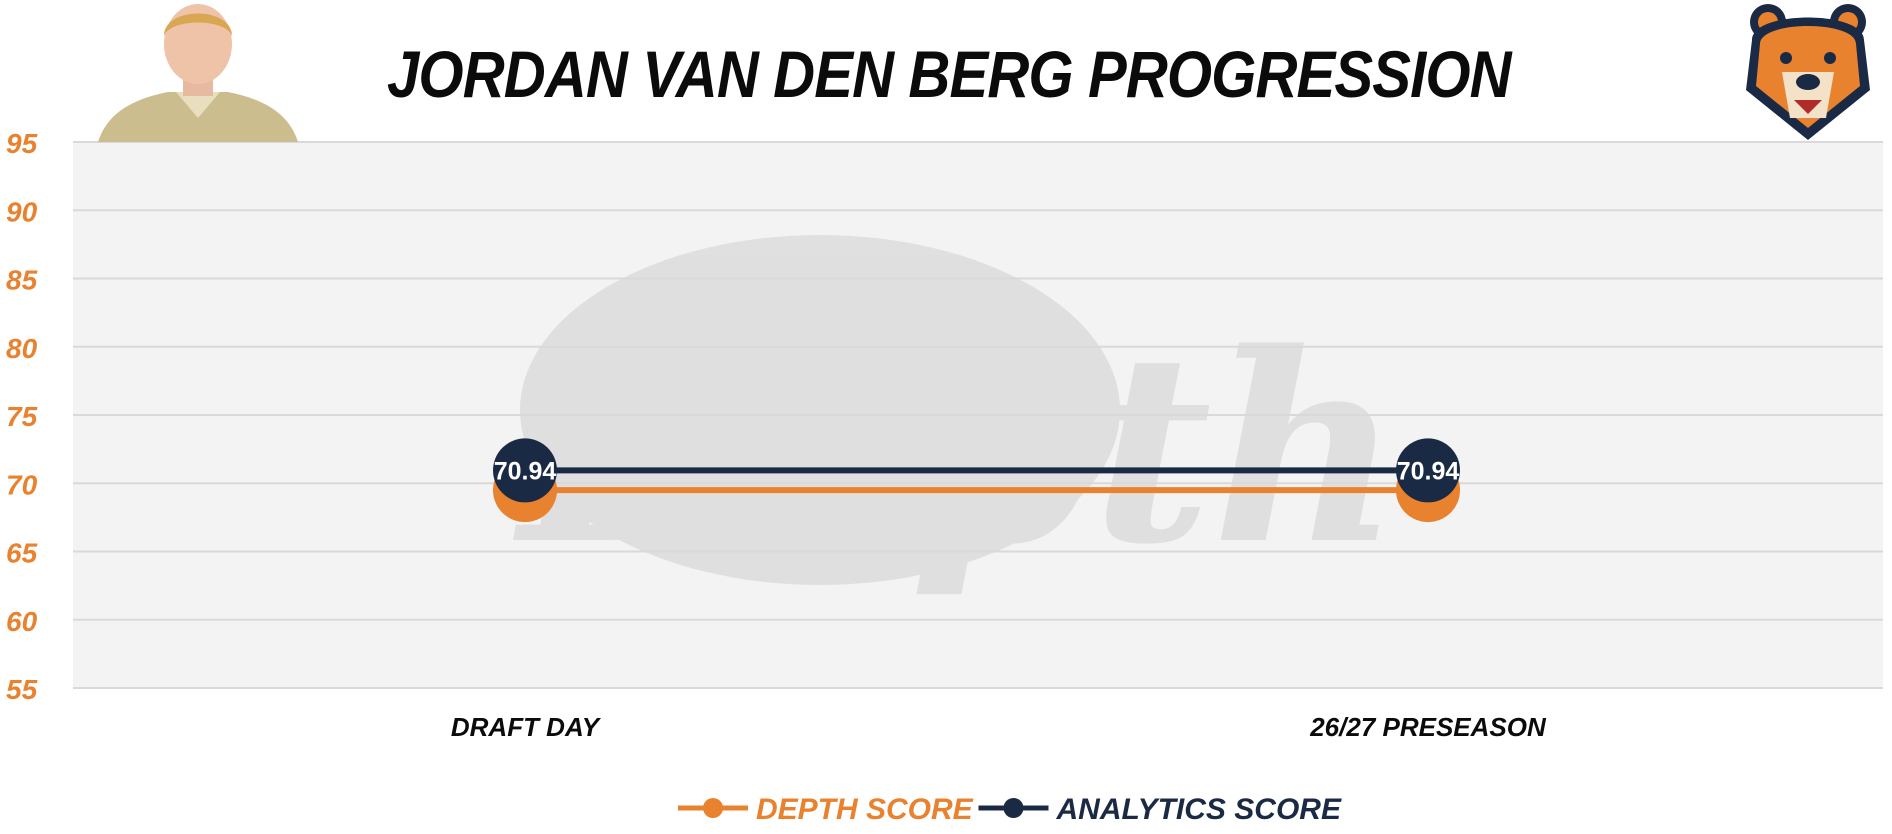 This screenshot has height=834, width=1892. Describe the element at coordinates (1199, 809) in the screenshot. I see `legend-label: ANALYTICS SCORE` at that location.